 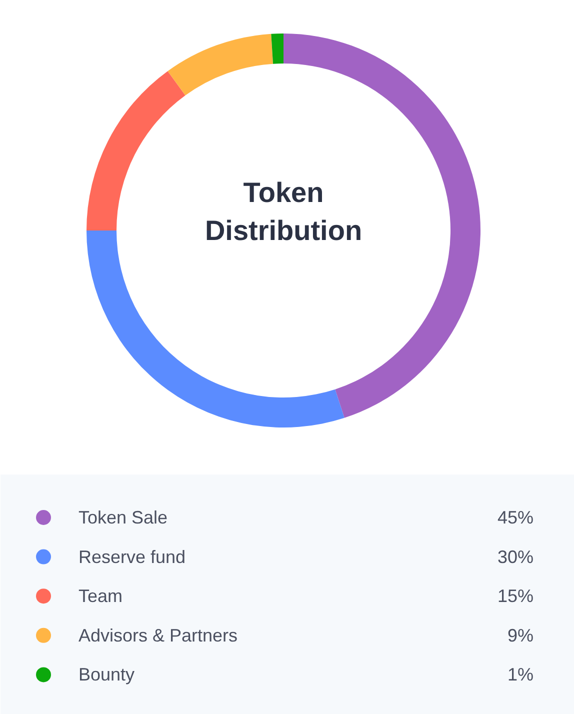 What do you see at coordinates (515, 596) in the screenshot?
I see `data-label: 15%` at bounding box center [515, 596].